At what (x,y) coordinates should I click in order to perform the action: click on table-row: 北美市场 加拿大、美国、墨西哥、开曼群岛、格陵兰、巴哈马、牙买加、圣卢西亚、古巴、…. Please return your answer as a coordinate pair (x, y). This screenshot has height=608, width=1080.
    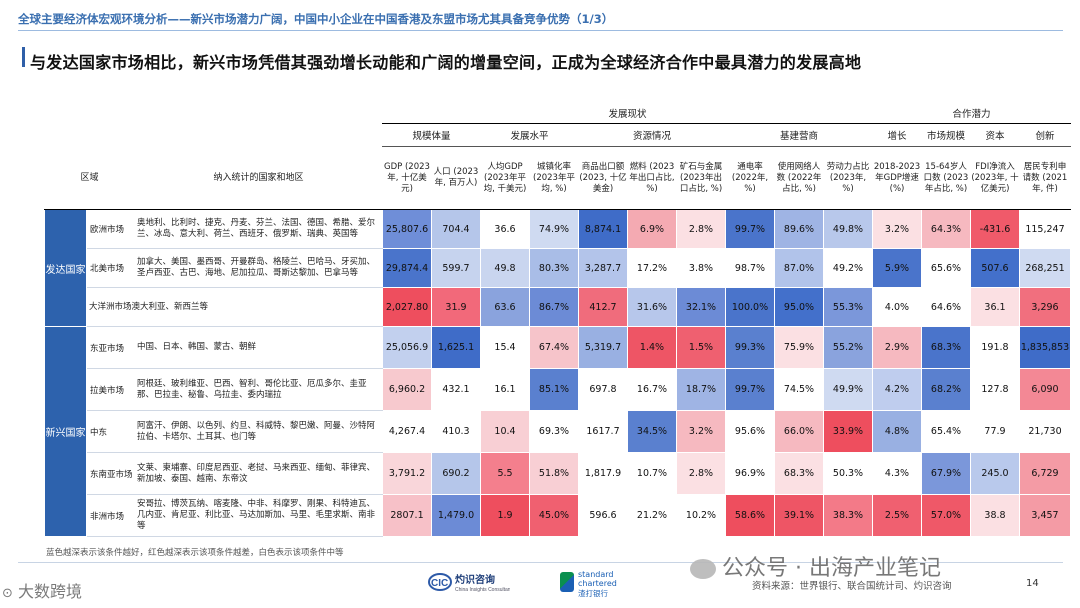
    Looking at the image, I should click on (558, 268).